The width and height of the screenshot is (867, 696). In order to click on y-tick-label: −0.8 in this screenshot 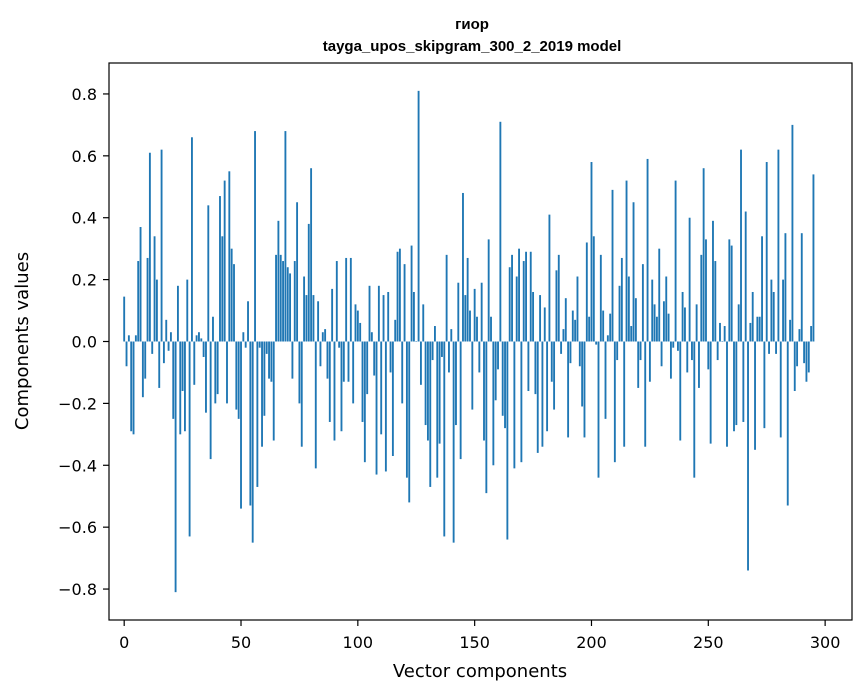, I will do `click(77, 589)`.